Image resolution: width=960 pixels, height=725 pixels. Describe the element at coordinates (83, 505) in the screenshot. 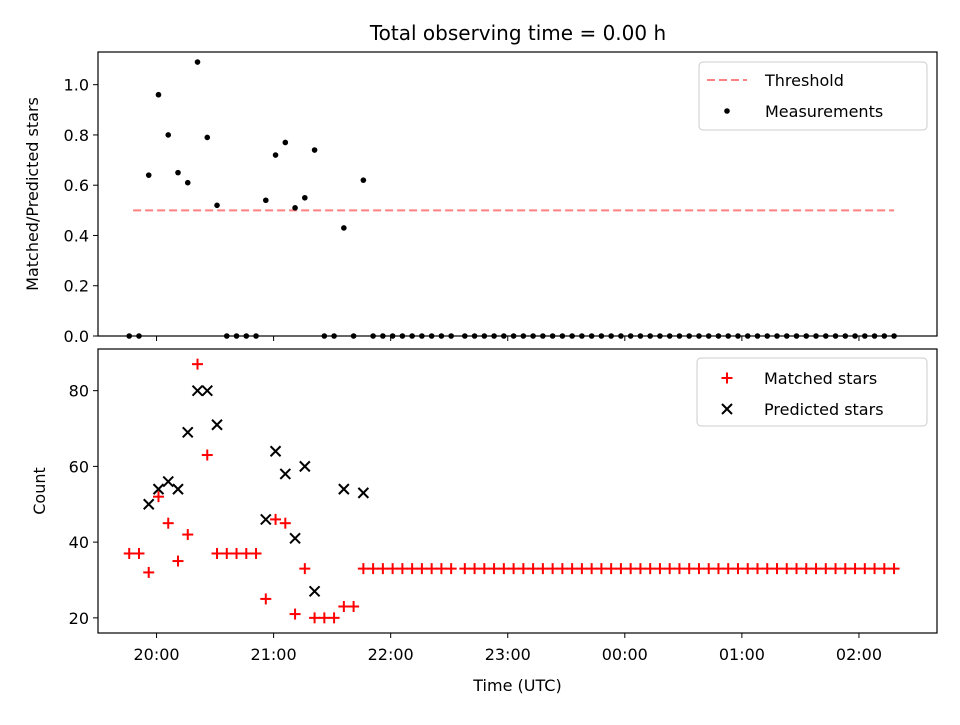

I see `bottom-y-ticks: 20 40 60 80` at that location.